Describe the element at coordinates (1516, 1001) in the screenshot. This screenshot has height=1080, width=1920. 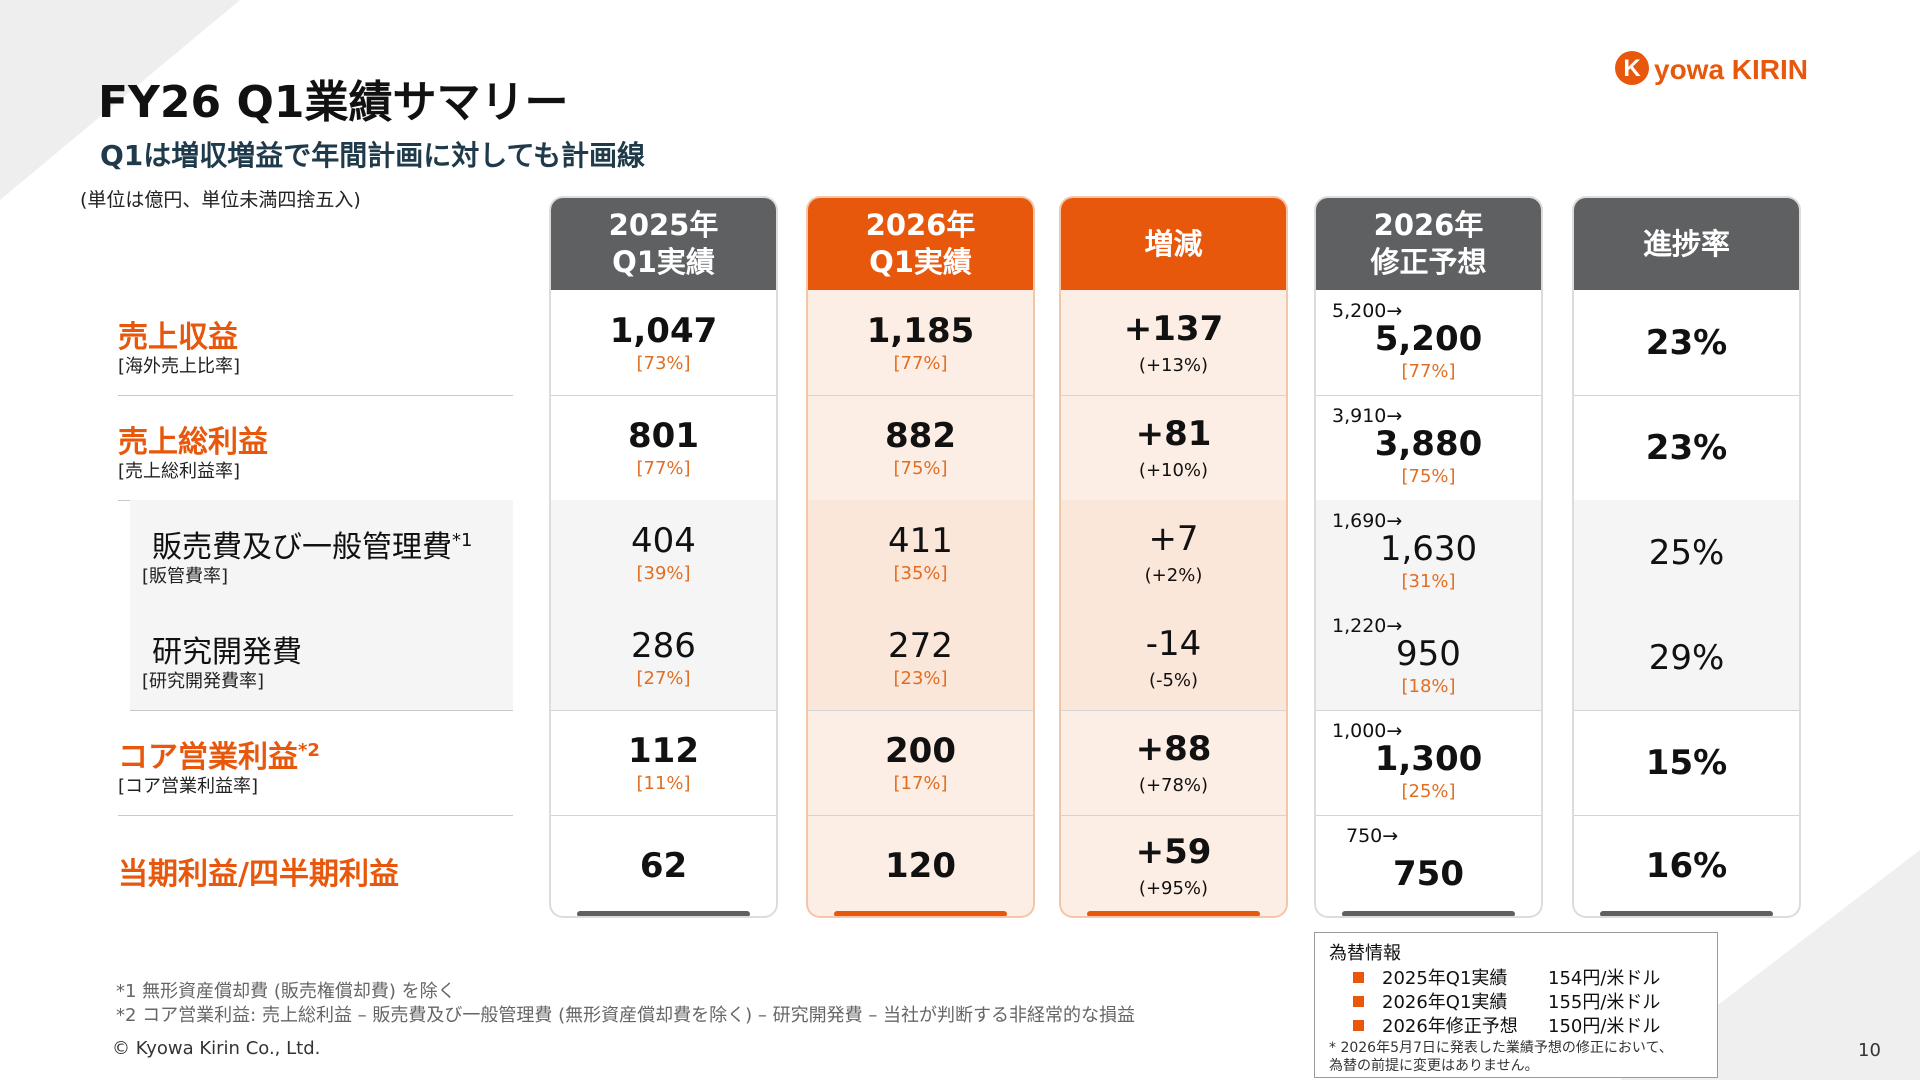
I see `fx-item: 2026年Q1実績 155円/米ドル` at that location.